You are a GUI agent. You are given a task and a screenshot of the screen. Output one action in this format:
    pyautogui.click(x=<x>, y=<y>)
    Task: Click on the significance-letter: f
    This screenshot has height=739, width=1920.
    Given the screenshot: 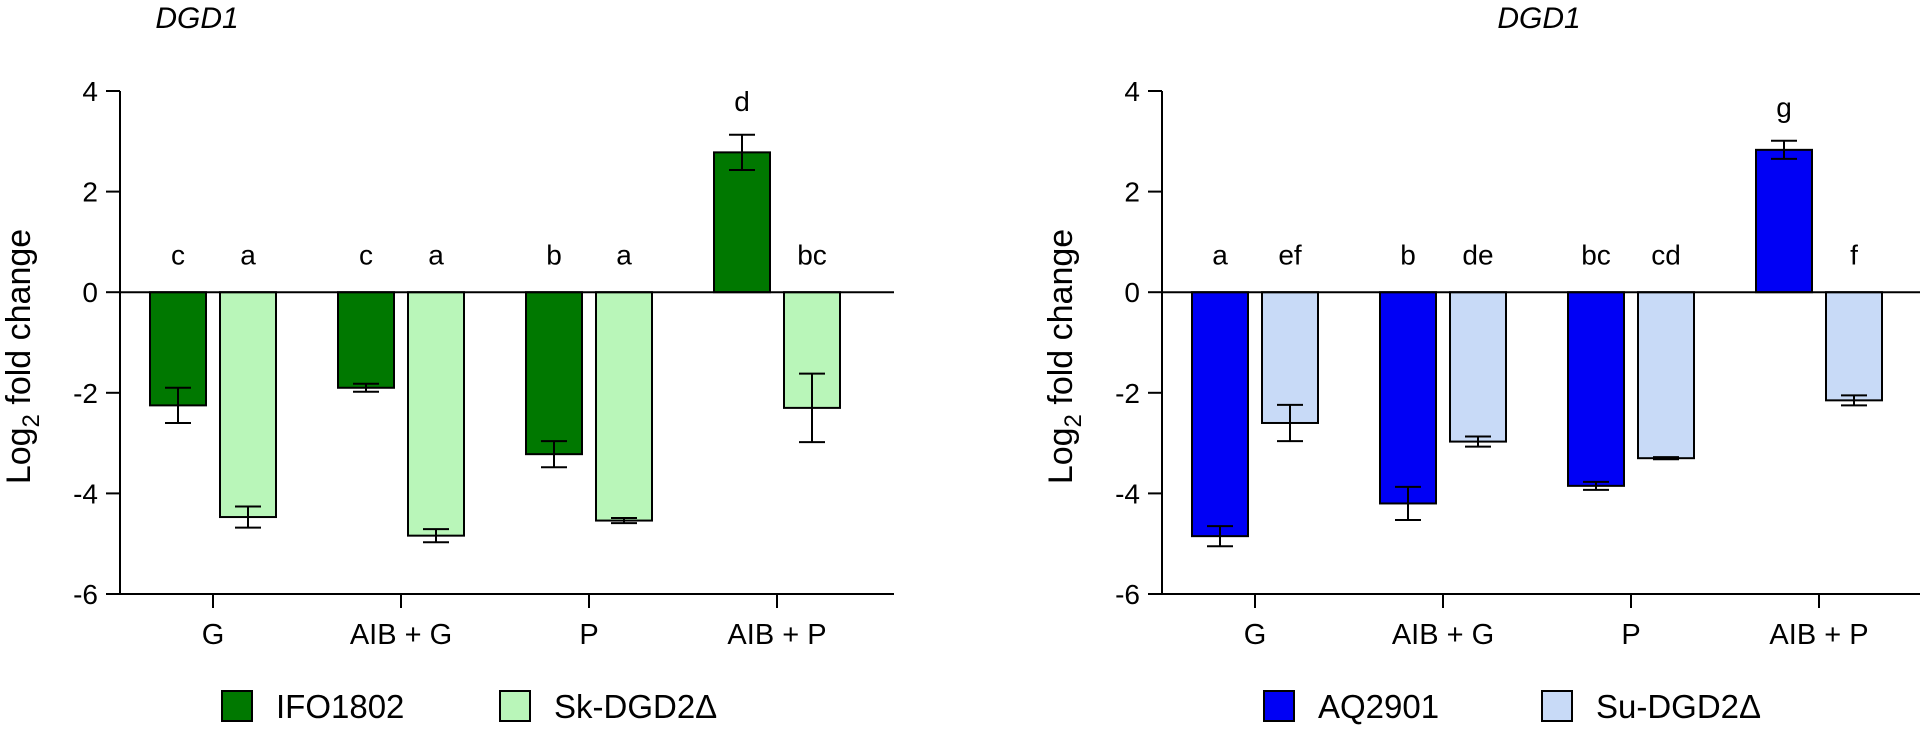 What is the action you would take?
    pyautogui.click(x=1854, y=255)
    